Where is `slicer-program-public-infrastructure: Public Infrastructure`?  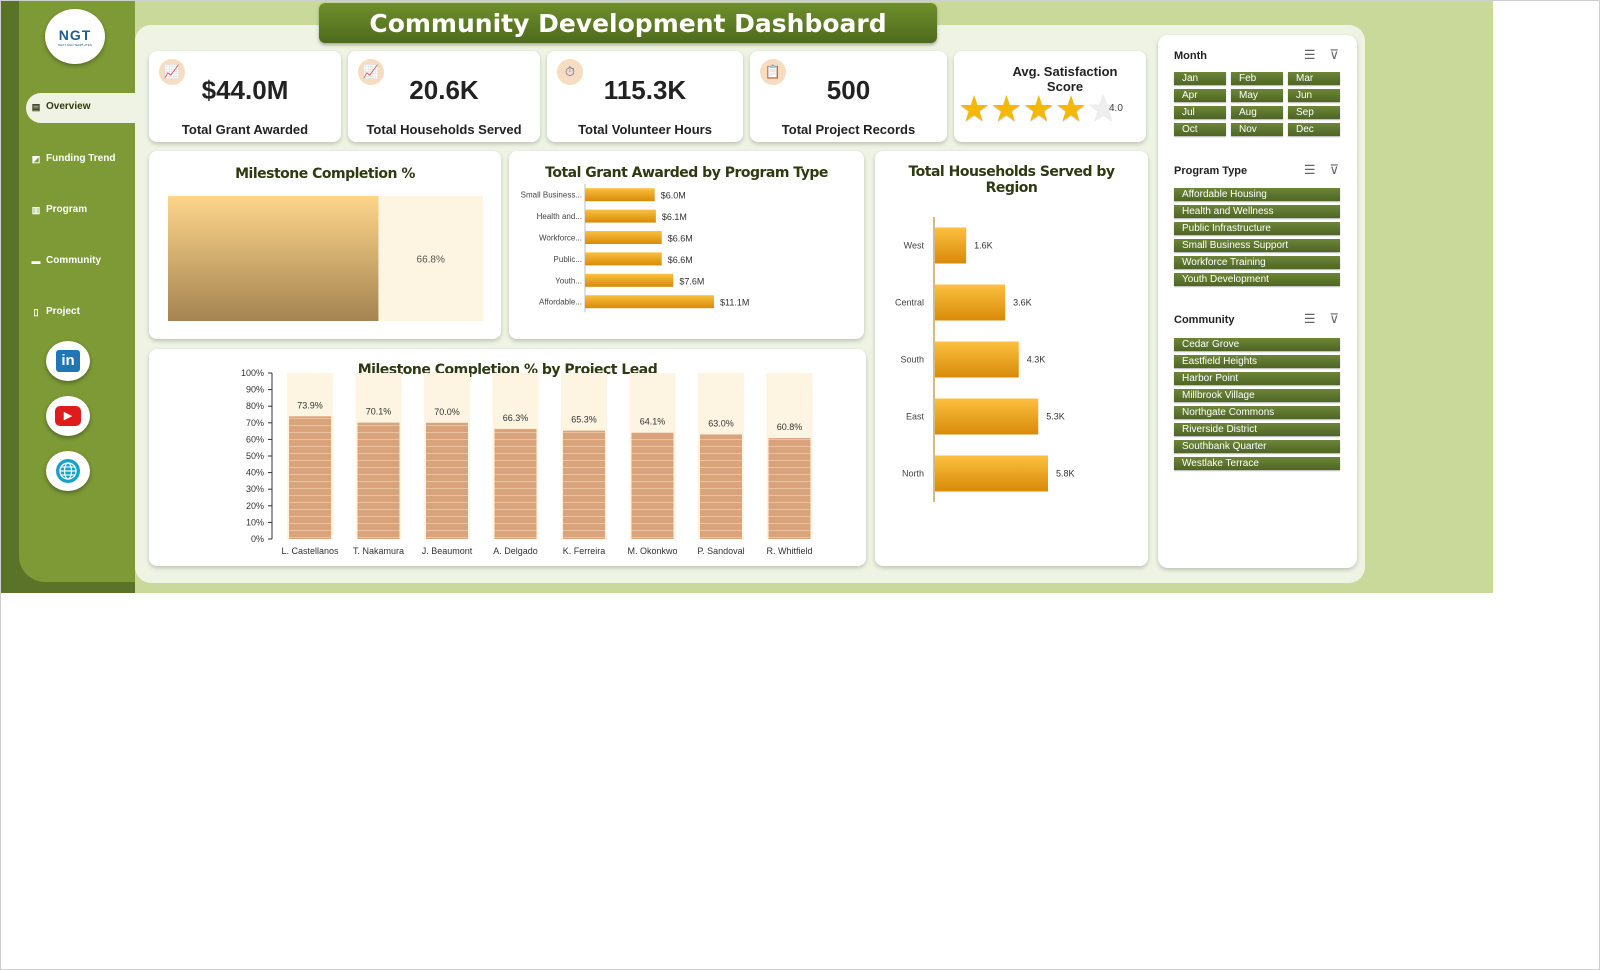
slicer-program-public-infrastructure: Public Infrastructure is located at coordinates (1257, 228).